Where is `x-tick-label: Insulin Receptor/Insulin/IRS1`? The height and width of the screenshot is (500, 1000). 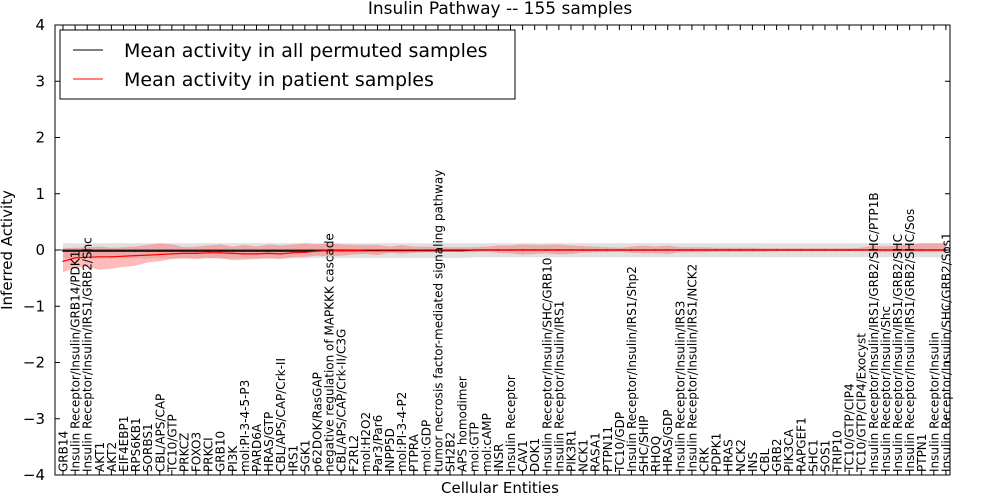 x-tick-label: Insulin Receptor/Insulin/IRS1 is located at coordinates (559, 386).